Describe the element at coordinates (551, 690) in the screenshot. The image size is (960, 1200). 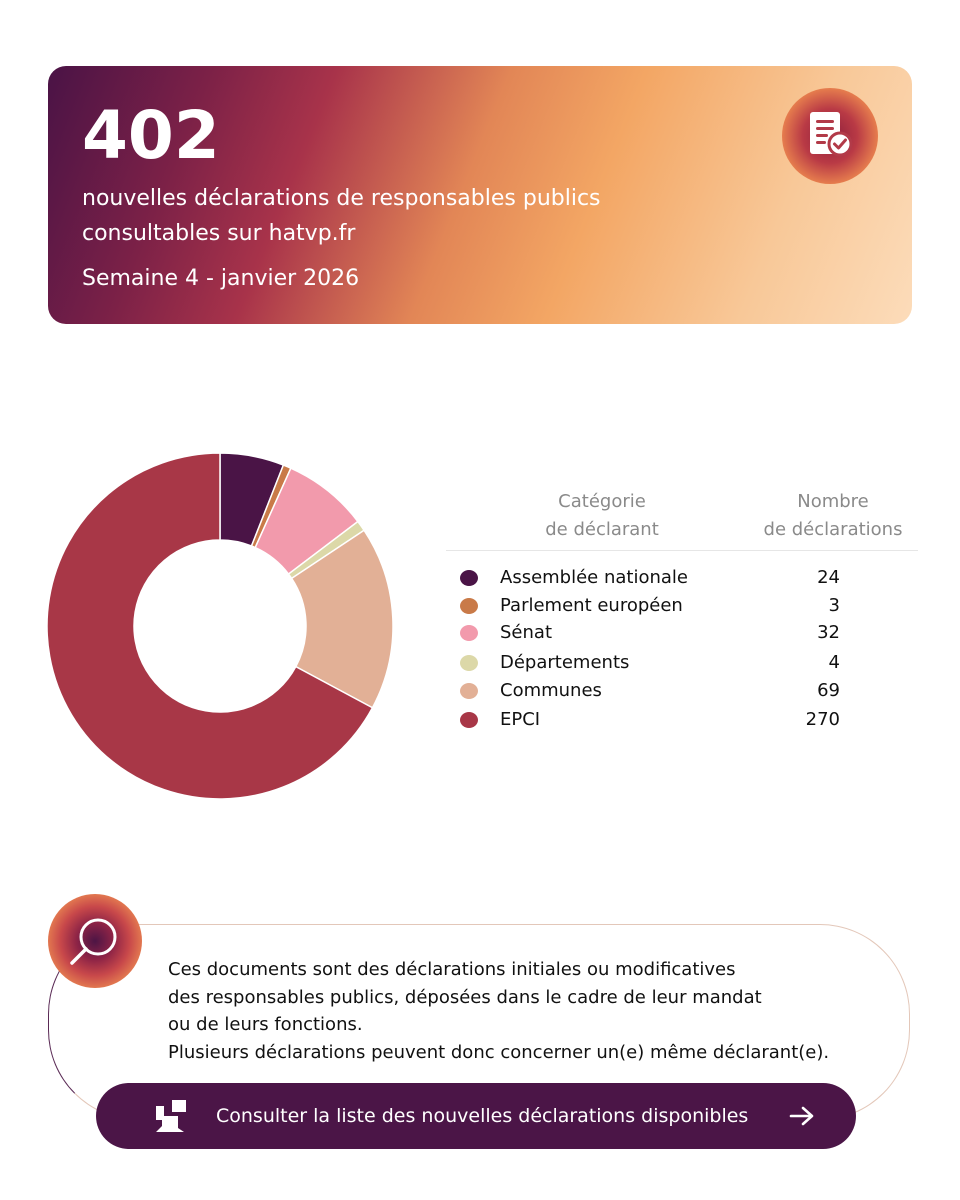
I see `row-label: Communes` at that location.